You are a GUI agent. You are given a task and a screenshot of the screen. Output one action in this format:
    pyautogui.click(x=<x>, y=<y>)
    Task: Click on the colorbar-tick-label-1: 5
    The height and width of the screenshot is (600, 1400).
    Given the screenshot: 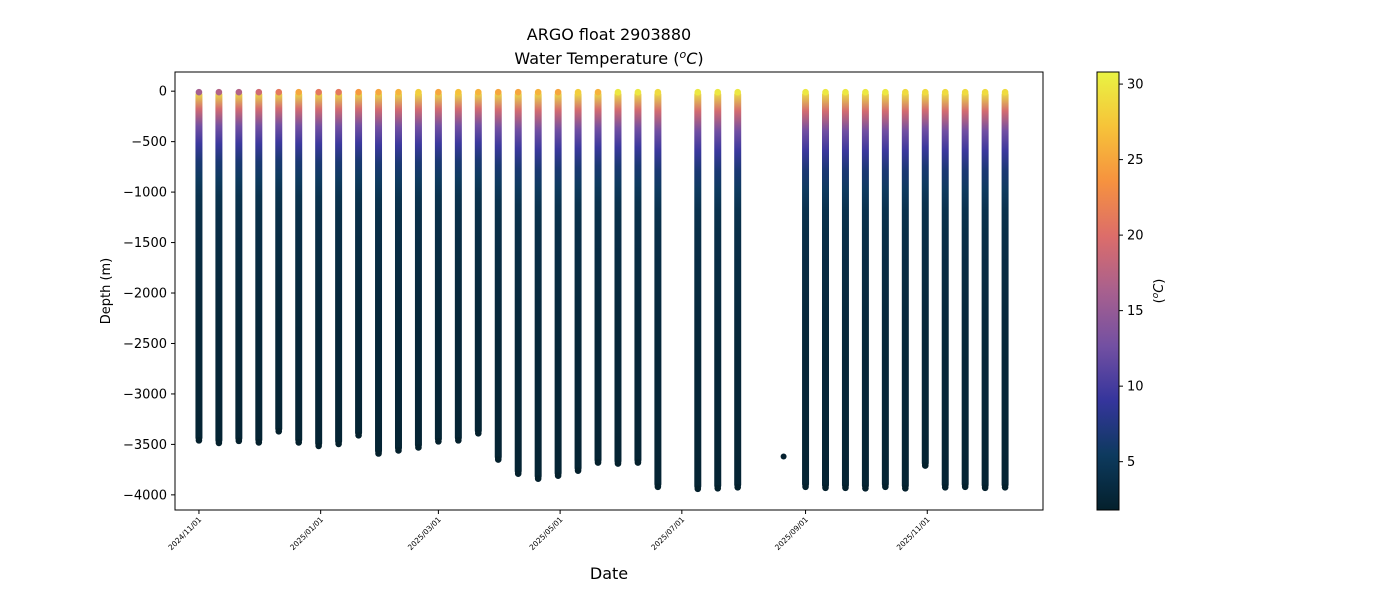 What is the action you would take?
    pyautogui.click(x=1131, y=462)
    